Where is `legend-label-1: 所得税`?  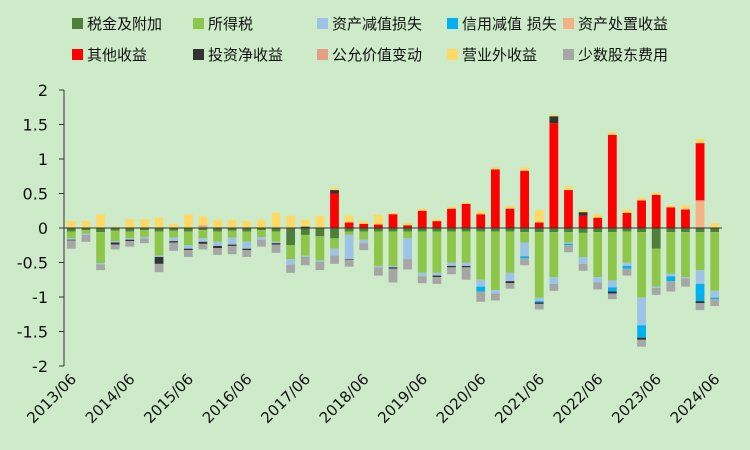
legend-label-1: 所得税 is located at coordinates (230, 24).